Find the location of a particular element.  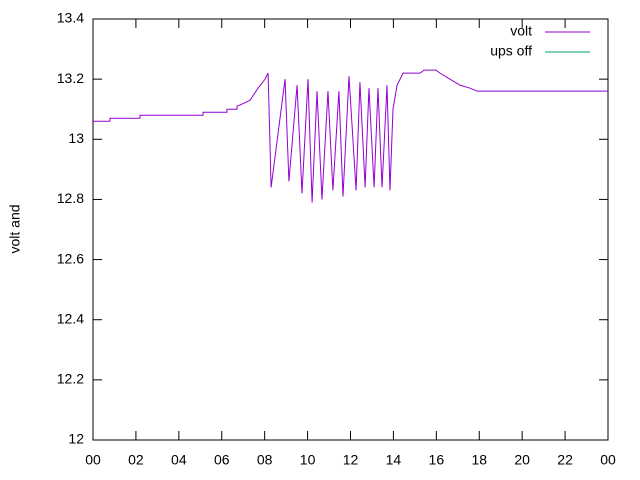

x-tick-label: 20 is located at coordinates (522, 460).